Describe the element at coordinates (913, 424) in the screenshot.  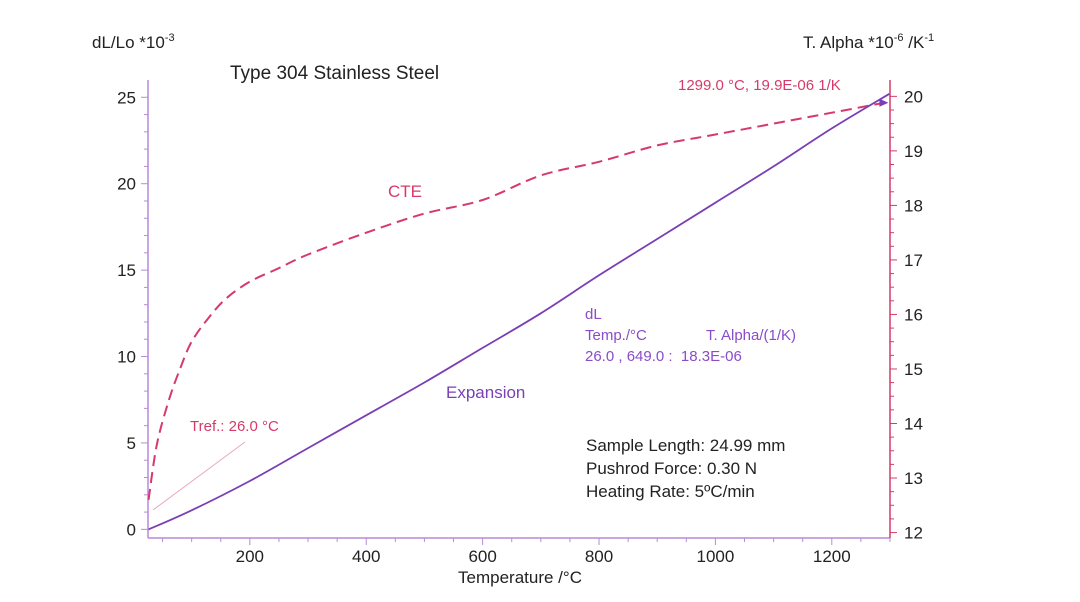
I see `y-right-tick-label: 14` at that location.